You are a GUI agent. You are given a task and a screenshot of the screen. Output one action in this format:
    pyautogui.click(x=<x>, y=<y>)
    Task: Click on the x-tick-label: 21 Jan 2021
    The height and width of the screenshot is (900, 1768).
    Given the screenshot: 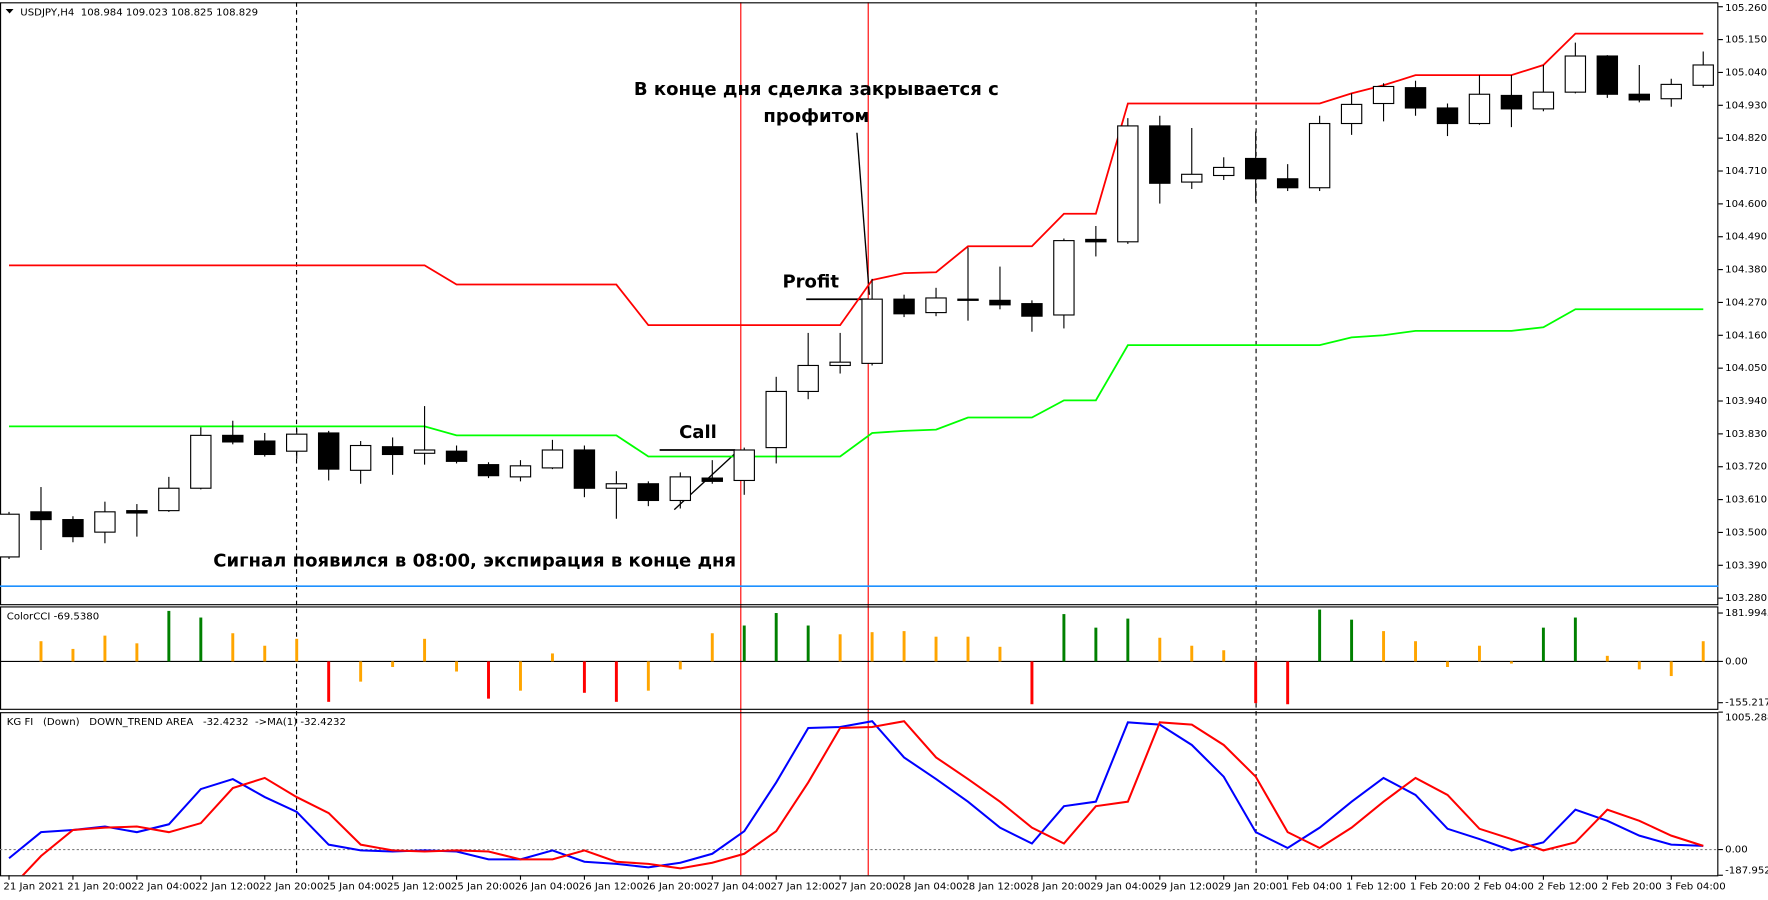 What is the action you would take?
    pyautogui.click(x=33, y=887)
    